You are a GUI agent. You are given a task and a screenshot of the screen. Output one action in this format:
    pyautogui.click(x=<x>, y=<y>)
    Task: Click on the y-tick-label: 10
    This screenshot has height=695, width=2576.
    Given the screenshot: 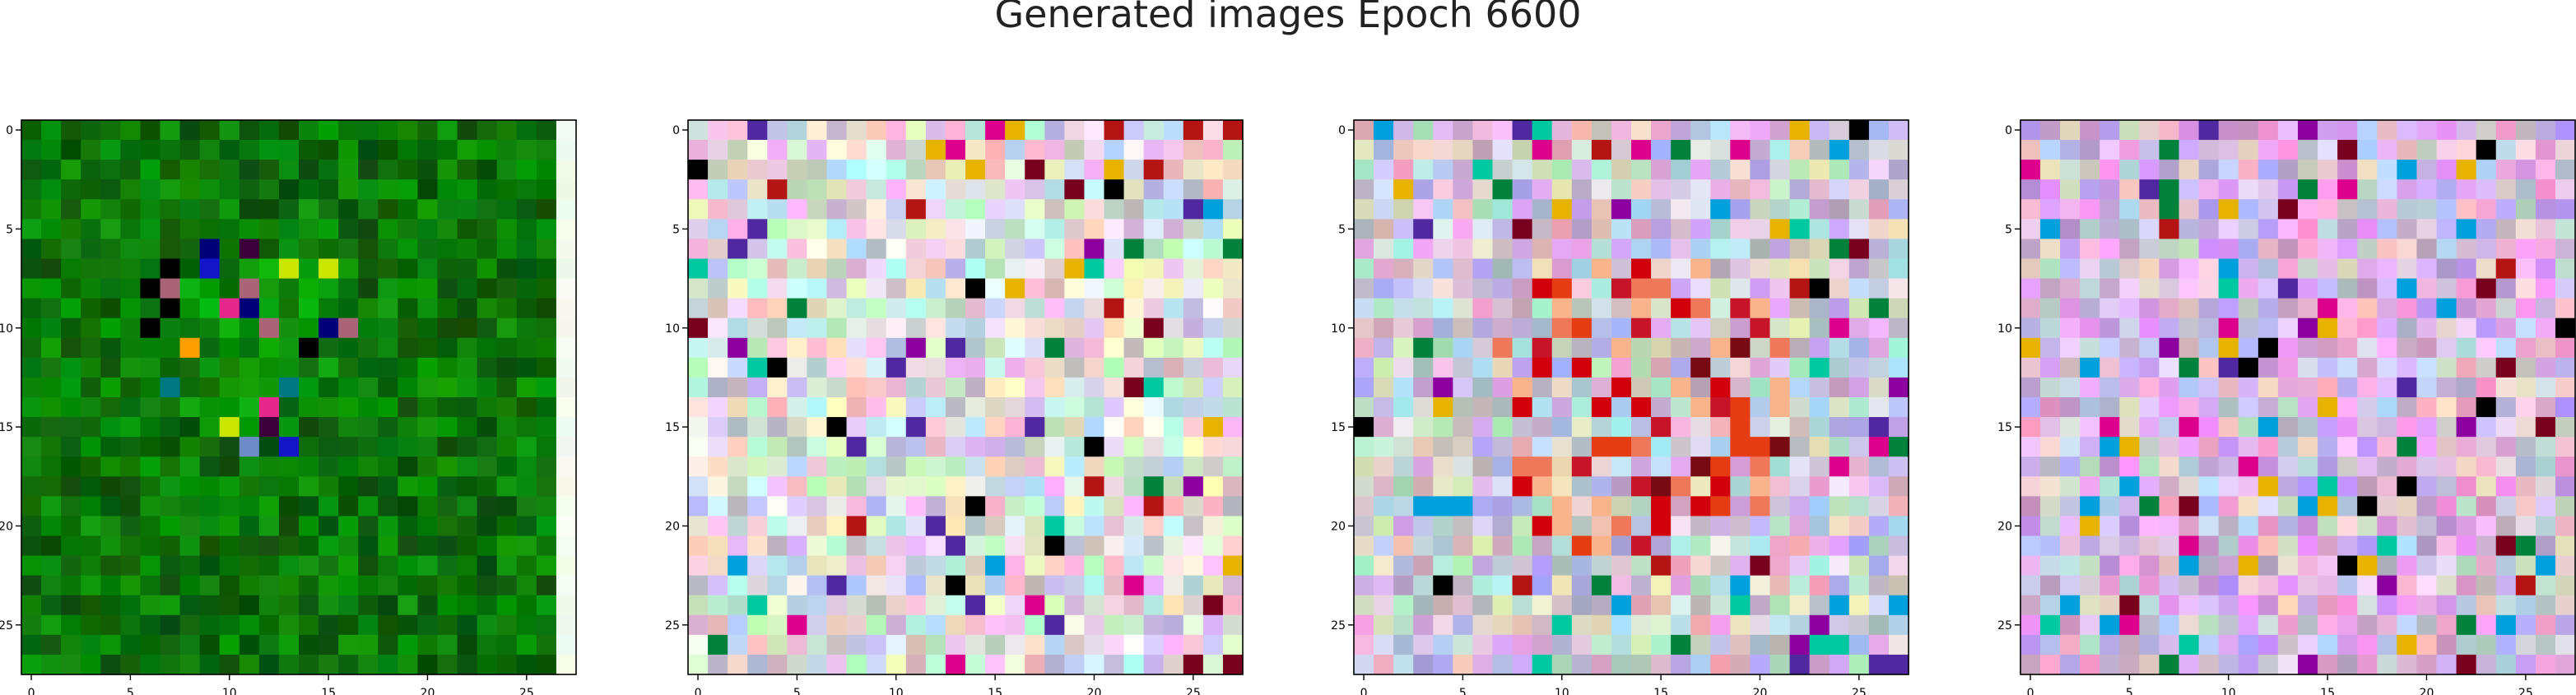 What is the action you would take?
    pyautogui.click(x=6, y=329)
    